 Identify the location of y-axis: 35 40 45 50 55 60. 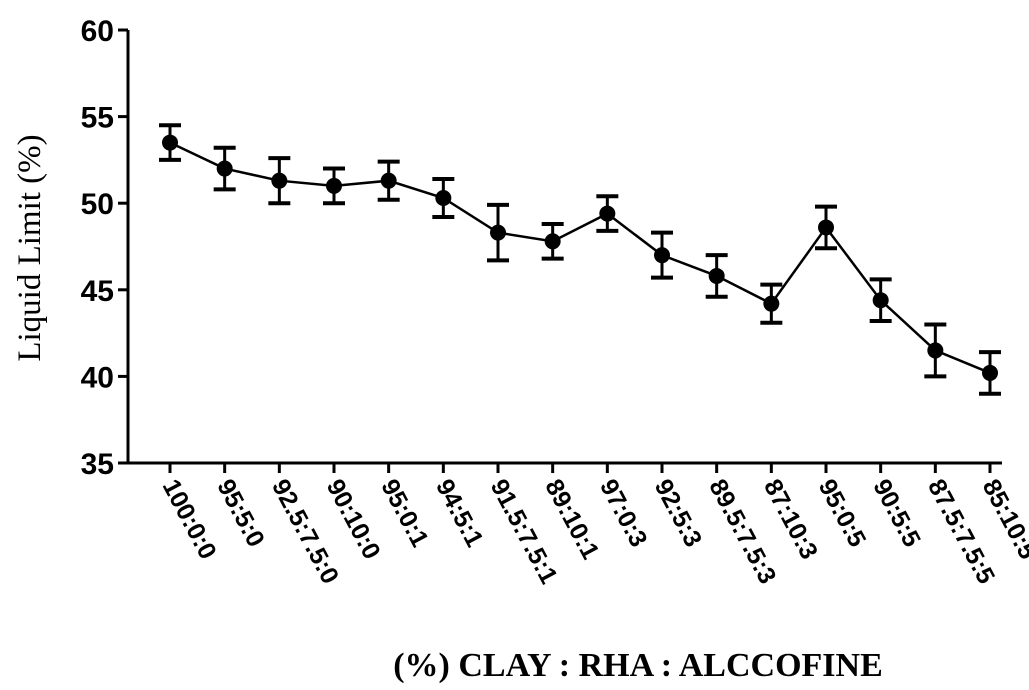
(105, 248).